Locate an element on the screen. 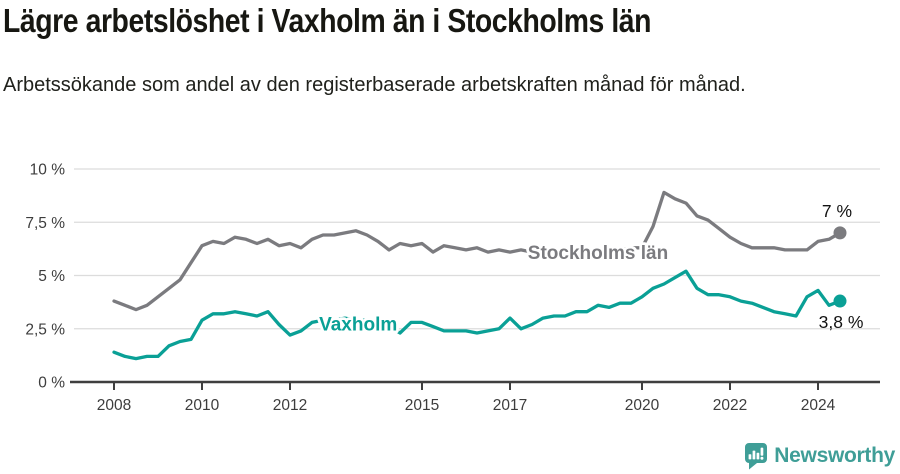 This screenshot has width=900, height=474. x-axis-tick-label: 2015 is located at coordinates (422, 405).